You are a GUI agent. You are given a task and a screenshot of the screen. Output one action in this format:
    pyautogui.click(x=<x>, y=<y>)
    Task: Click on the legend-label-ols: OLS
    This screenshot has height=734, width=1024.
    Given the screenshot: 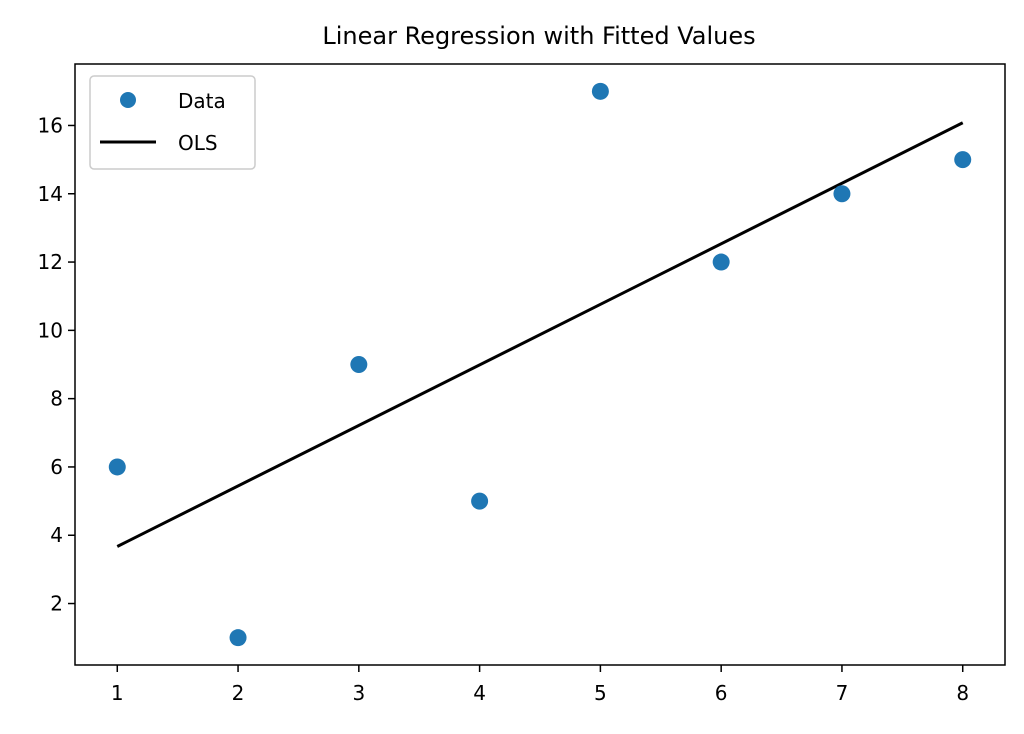 What is the action you would take?
    pyautogui.click(x=198, y=143)
    